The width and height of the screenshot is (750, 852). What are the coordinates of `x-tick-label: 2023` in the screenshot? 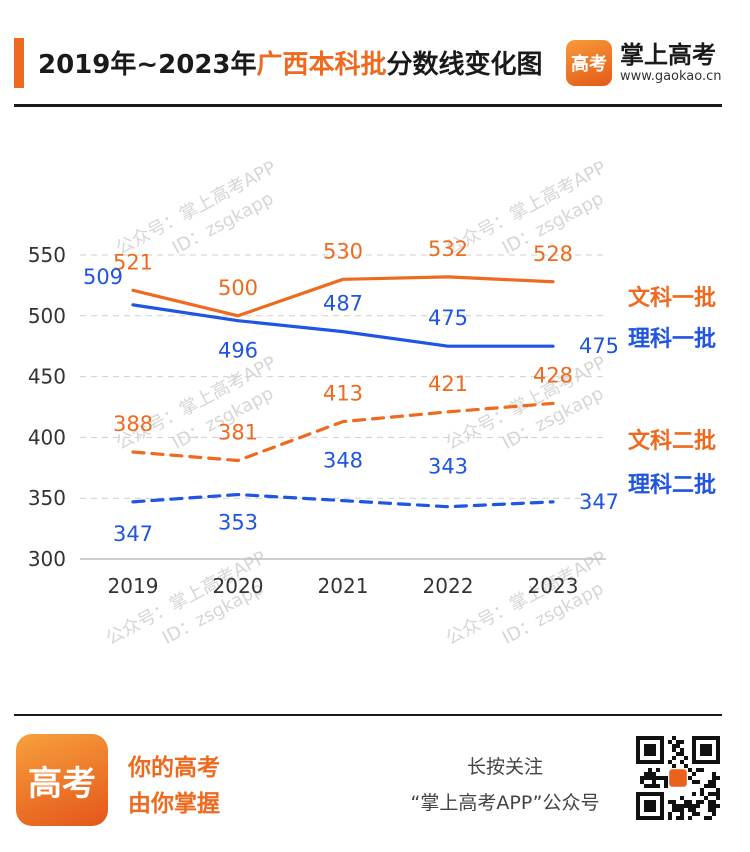 It's located at (553, 586).